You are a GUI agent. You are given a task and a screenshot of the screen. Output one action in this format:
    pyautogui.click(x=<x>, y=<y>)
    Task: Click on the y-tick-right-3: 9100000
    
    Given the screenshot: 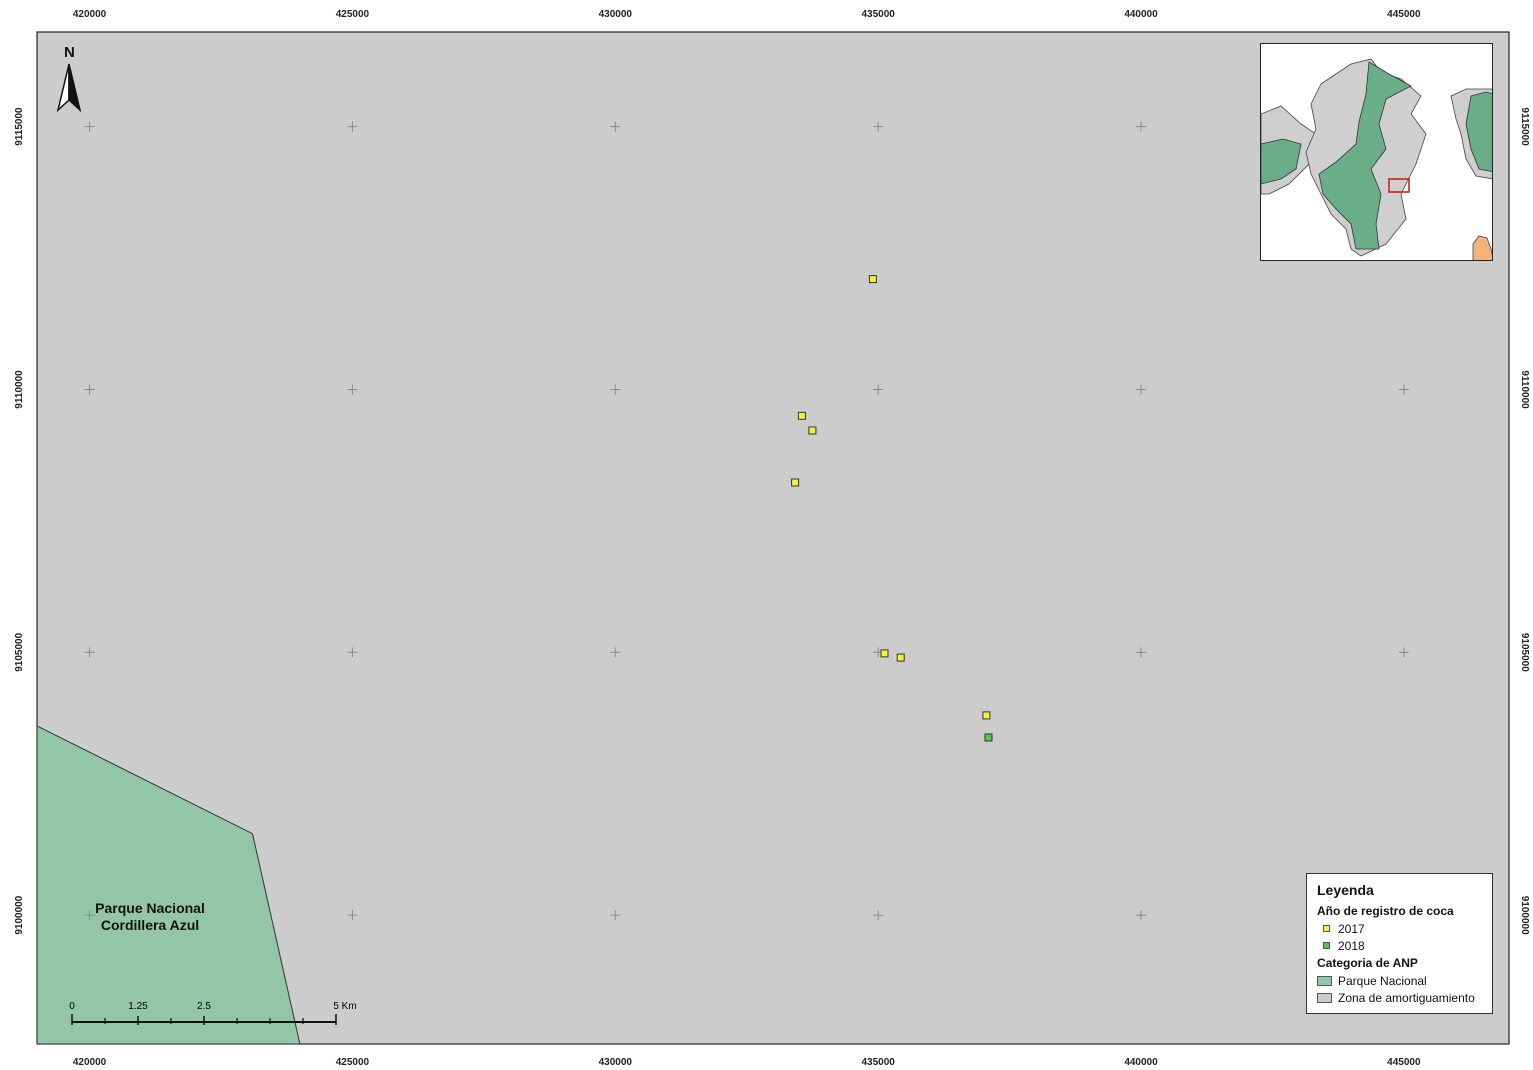 What is the action you would take?
    pyautogui.click(x=1524, y=915)
    